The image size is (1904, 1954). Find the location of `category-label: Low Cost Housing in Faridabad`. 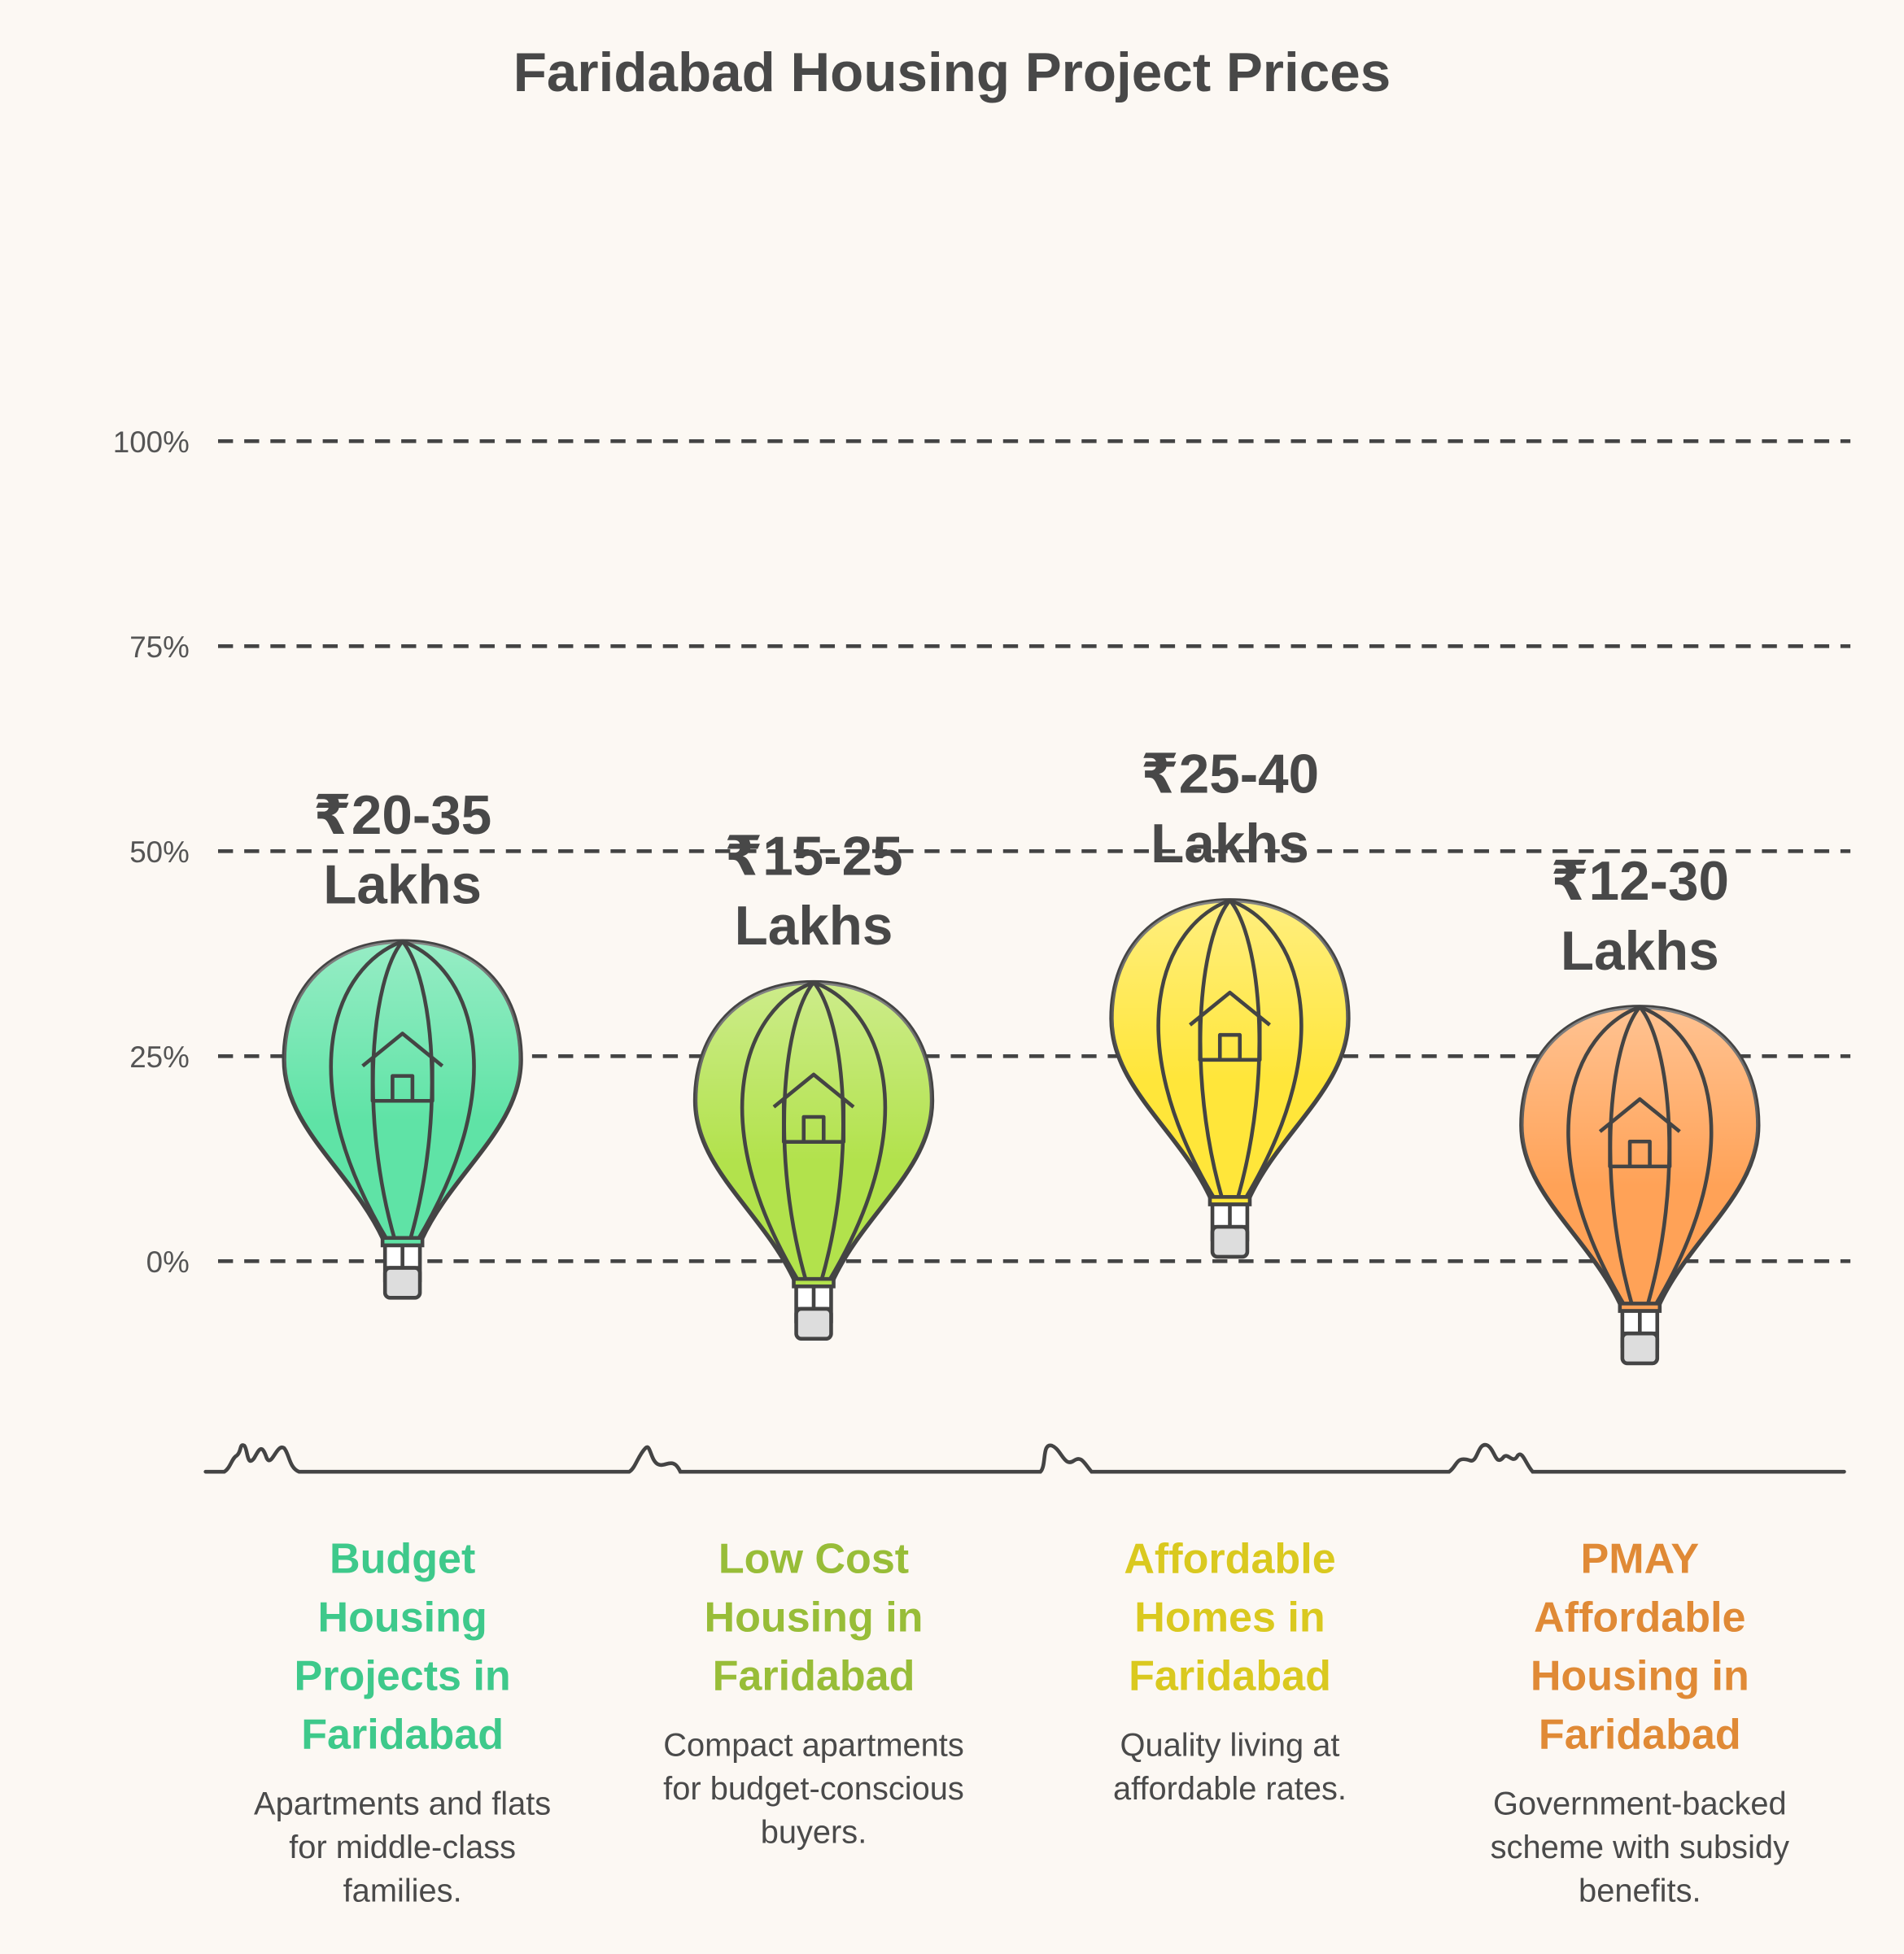

category-label: Low Cost Housing in Faridabad is located at coordinates (814, 1617).